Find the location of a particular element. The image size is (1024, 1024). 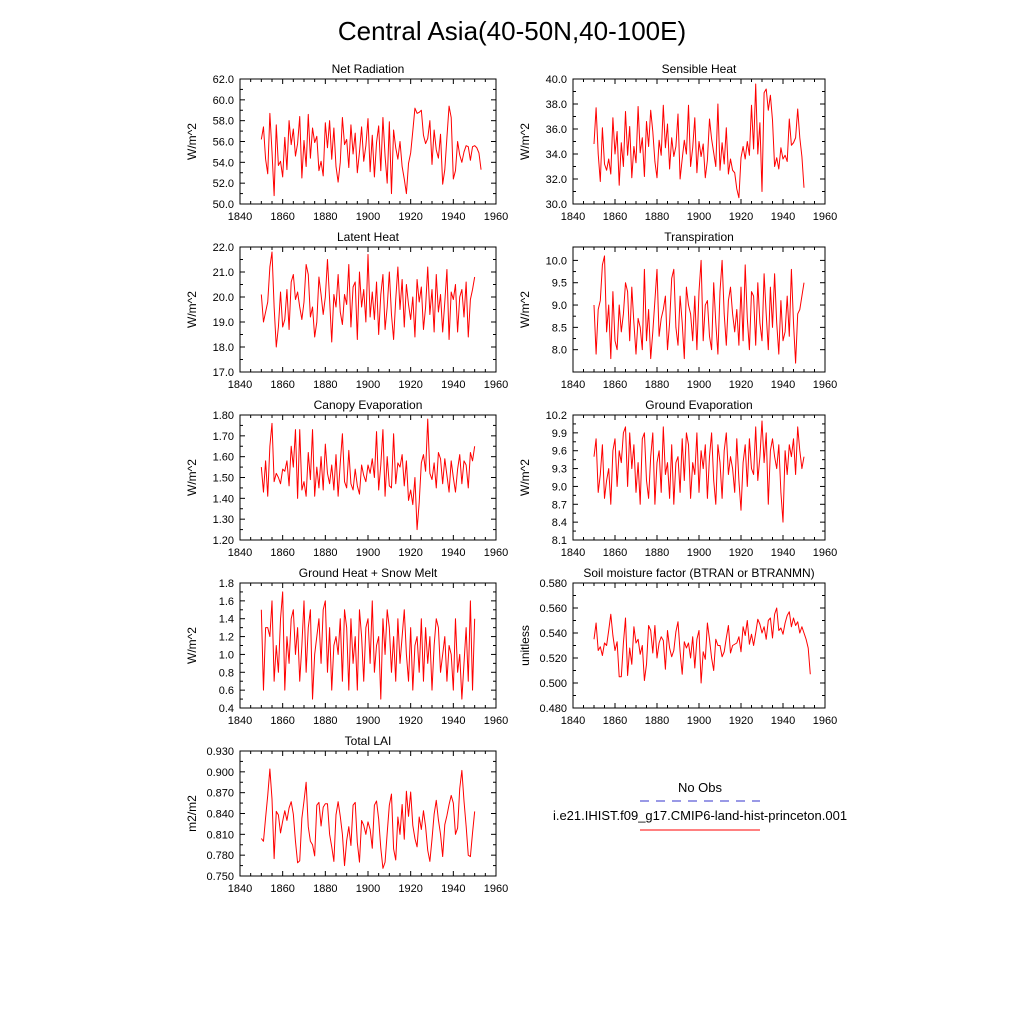

y-tick-label: 1.6 is located at coordinates (226, 602).